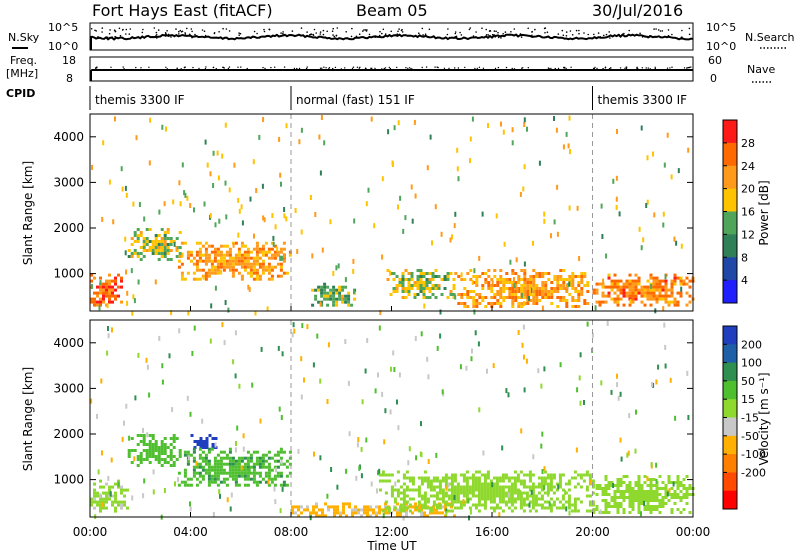 This screenshot has height=554, width=800. I want to click on colorbar-swatch, so click(730, 408).